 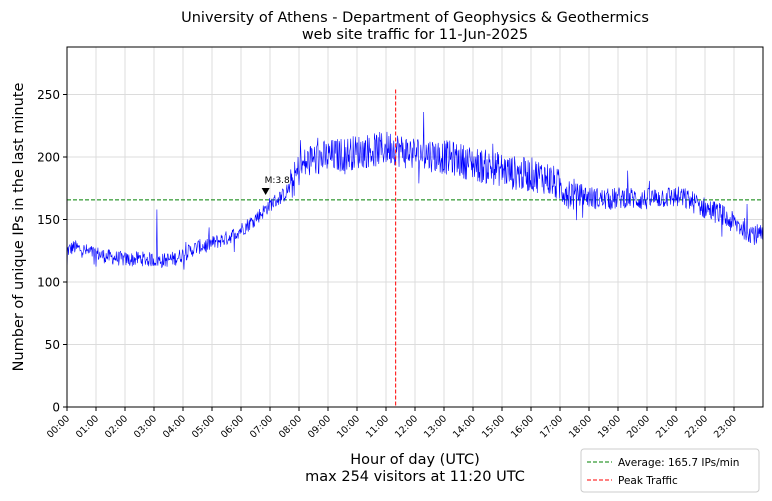 I want to click on y-tick-label: 0, so click(x=56, y=408).